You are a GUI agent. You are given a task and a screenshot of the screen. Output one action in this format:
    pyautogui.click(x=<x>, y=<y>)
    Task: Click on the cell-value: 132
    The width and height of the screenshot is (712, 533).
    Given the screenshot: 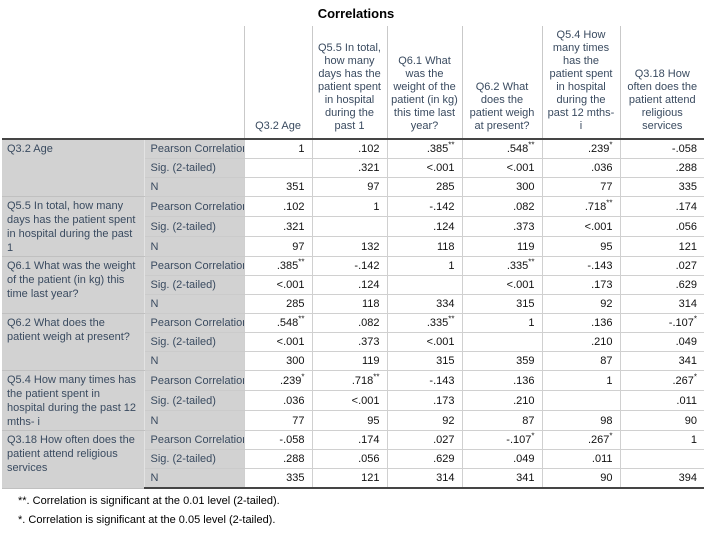 What is the action you would take?
    pyautogui.click(x=349, y=246)
    